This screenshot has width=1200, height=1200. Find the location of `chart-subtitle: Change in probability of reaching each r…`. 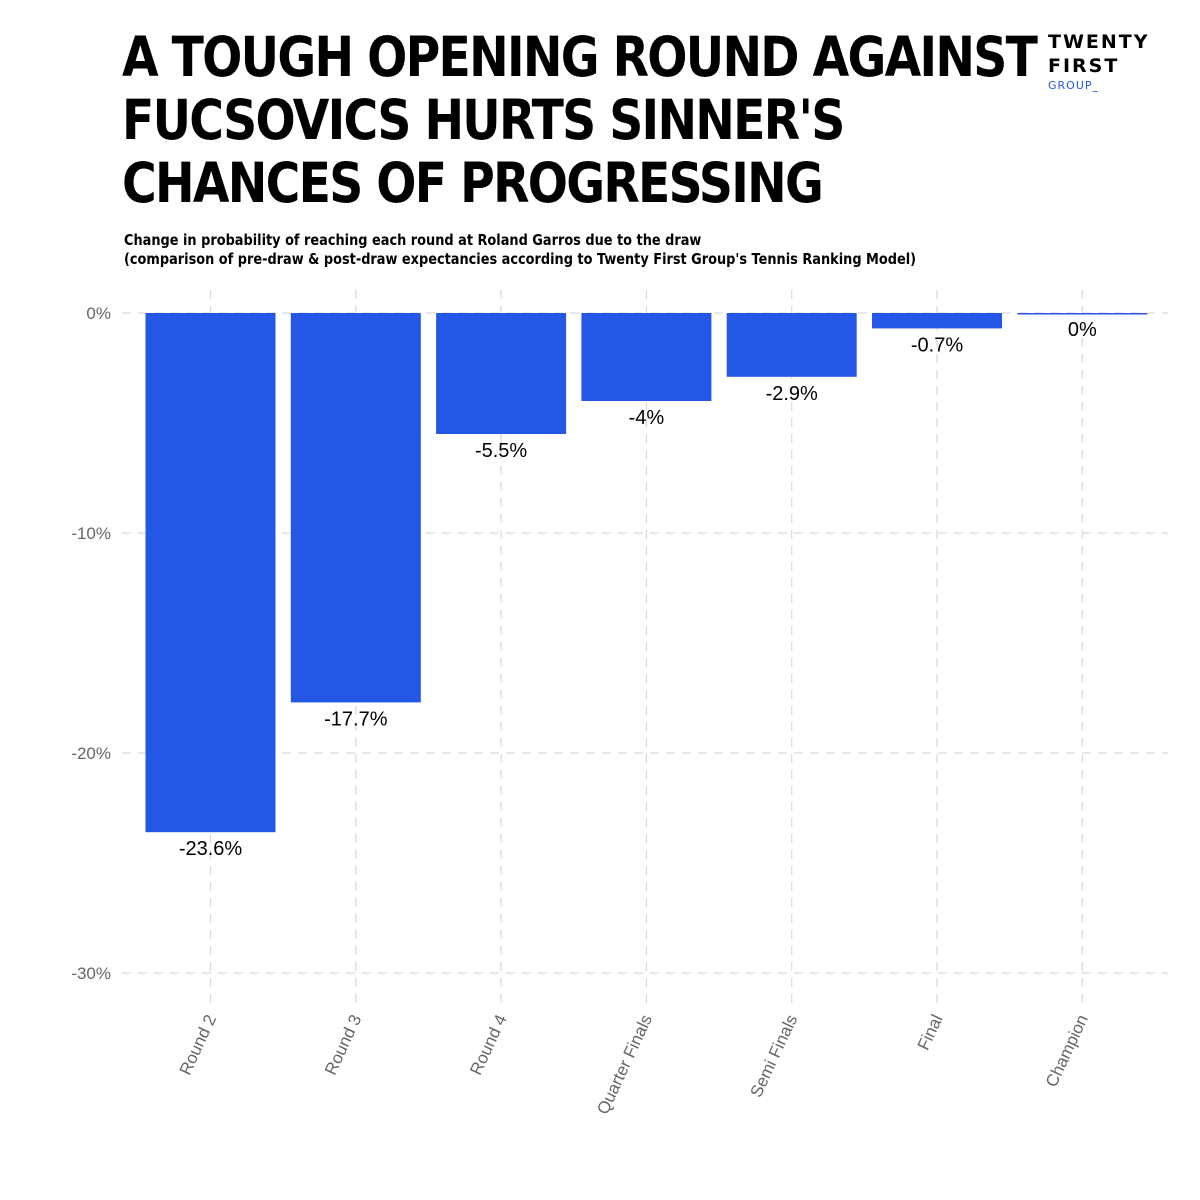

chart-subtitle: Change in probability of reaching each r… is located at coordinates (520, 250).